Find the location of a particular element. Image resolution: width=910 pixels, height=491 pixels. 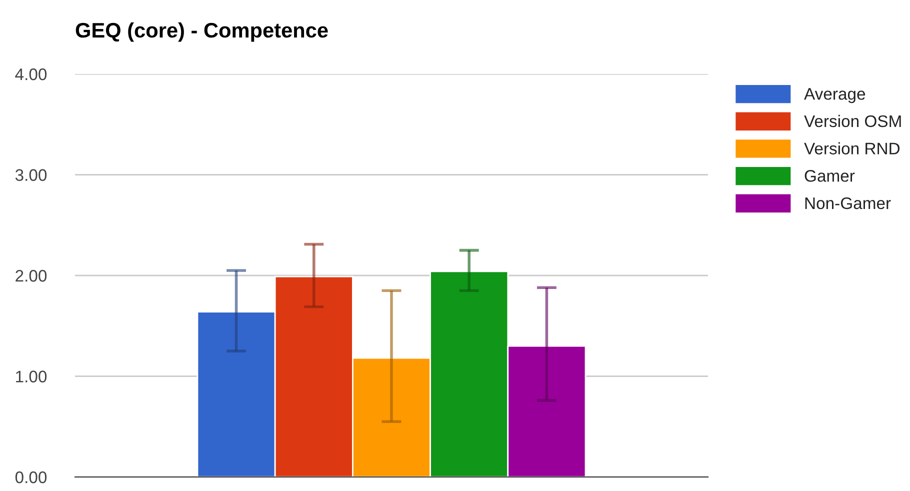

legend-label: Non-Gamer is located at coordinates (848, 203).